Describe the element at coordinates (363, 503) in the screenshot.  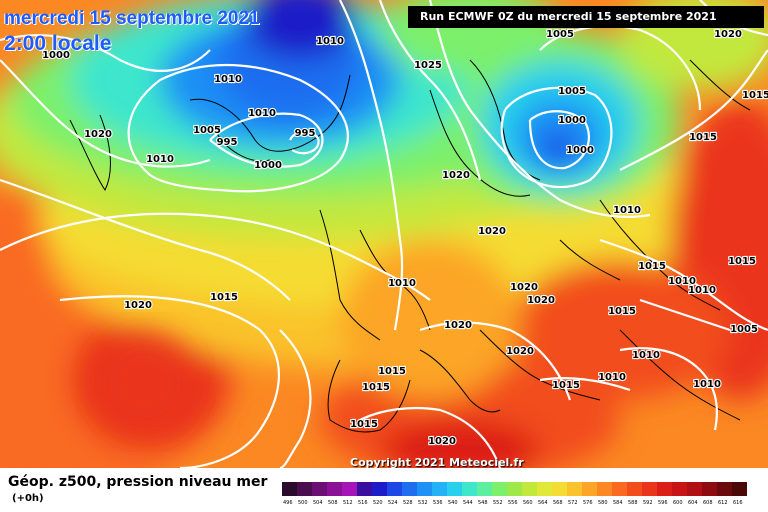
I see `scale-label: 516` at that location.